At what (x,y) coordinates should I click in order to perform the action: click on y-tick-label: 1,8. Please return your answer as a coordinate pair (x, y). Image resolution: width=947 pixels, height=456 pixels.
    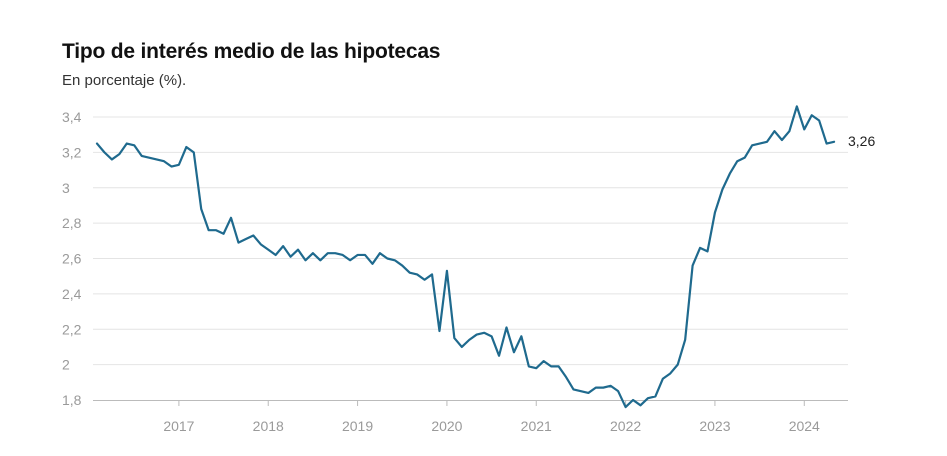
    Looking at the image, I should click on (72, 400).